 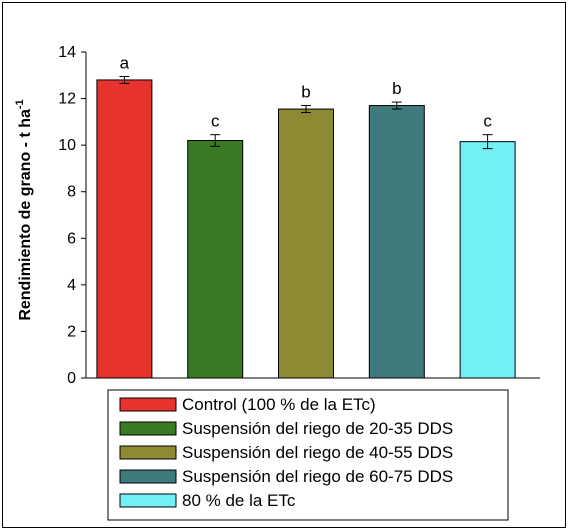 I want to click on legend-entry: 80 % de la ETc, so click(x=239, y=500).